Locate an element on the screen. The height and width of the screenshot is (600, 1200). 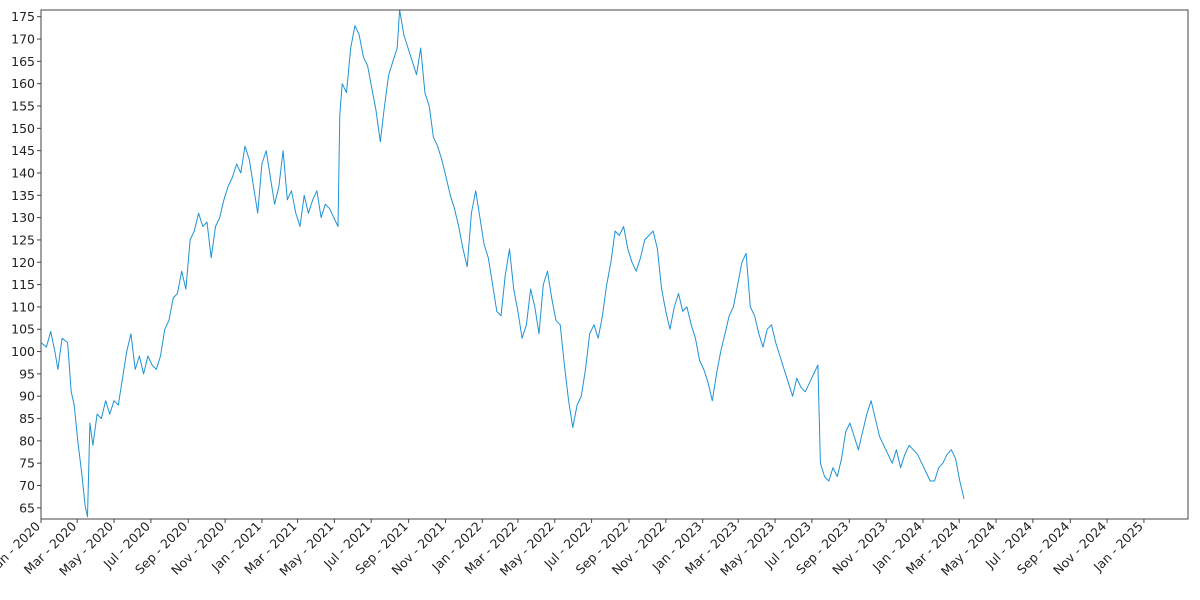
y-tick-label: 100 is located at coordinates (23, 351).